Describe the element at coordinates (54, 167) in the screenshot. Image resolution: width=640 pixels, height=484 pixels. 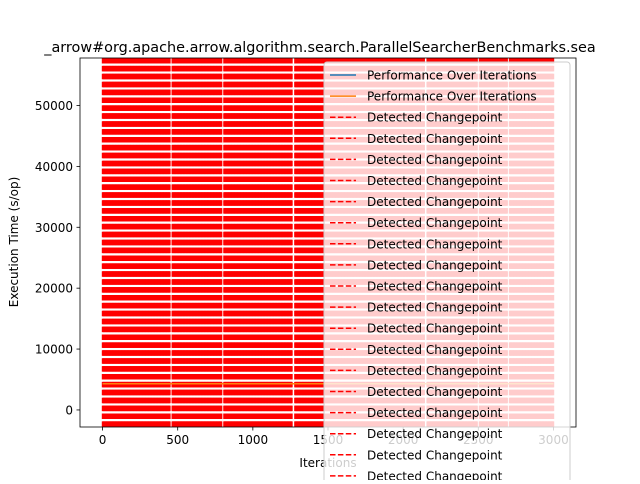
I see `y-tick-label: 40000` at that location.